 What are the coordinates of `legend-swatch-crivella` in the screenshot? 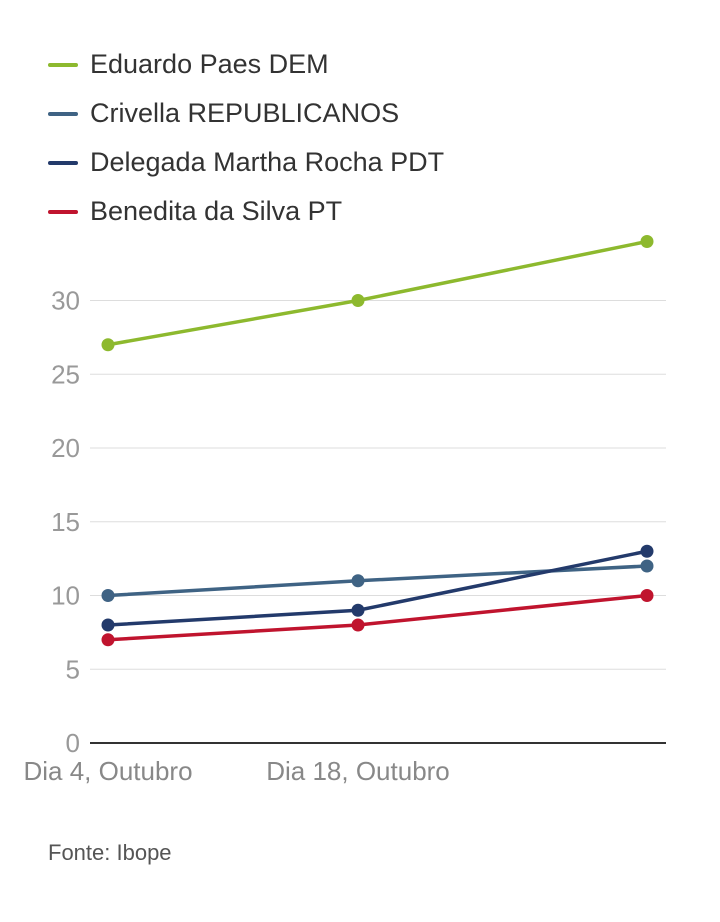 It's located at (63, 113).